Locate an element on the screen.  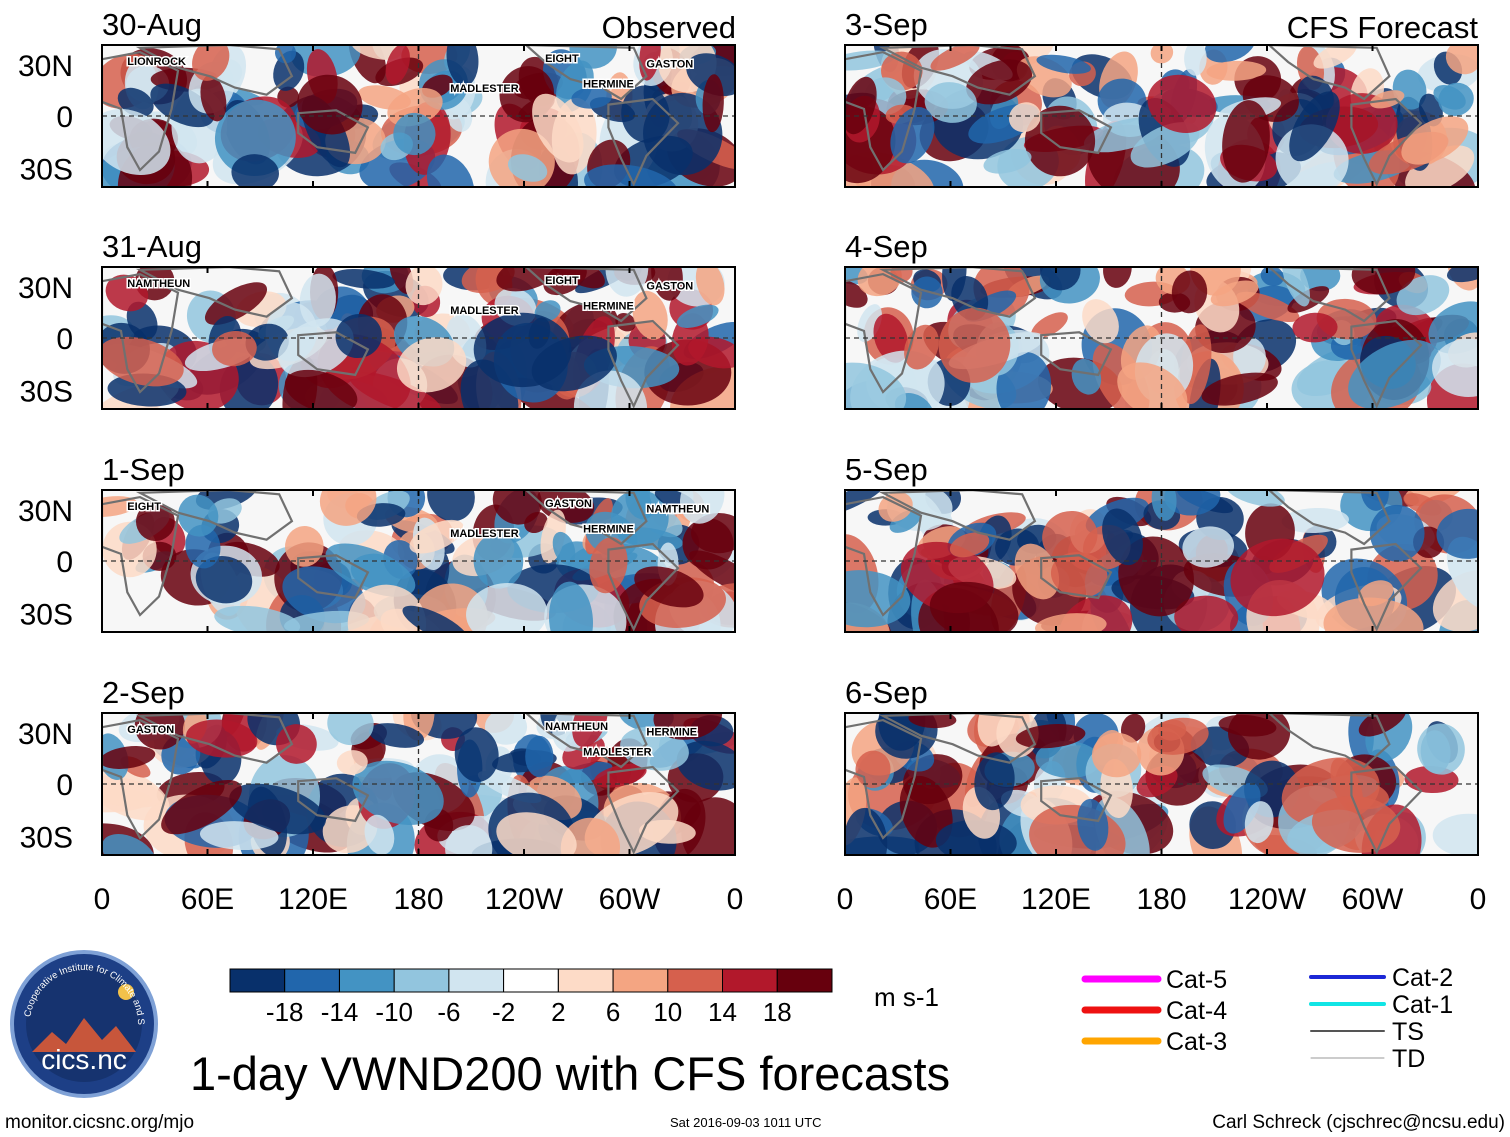
sun-icon is located at coordinates (126, 992).